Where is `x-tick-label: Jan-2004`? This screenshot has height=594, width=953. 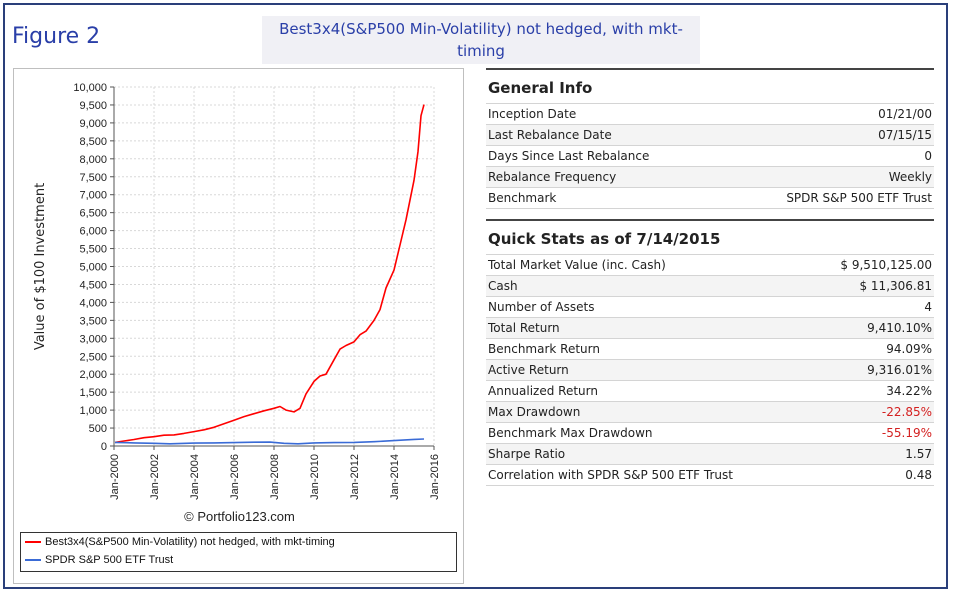
x-tick-label: Jan-2004 is located at coordinates (195, 477).